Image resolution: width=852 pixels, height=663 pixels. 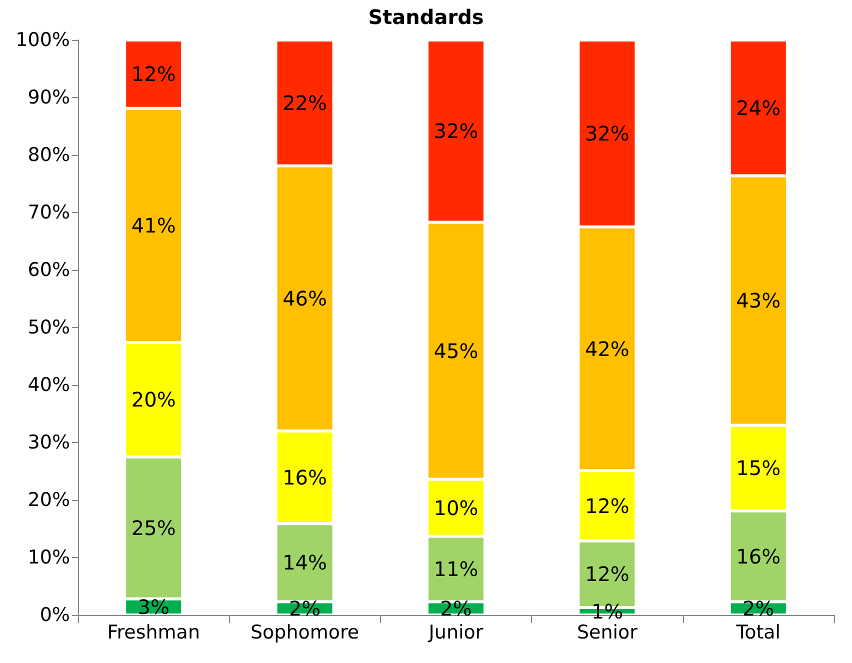 I want to click on x-tick-label: Sophomore, so click(x=305, y=633).